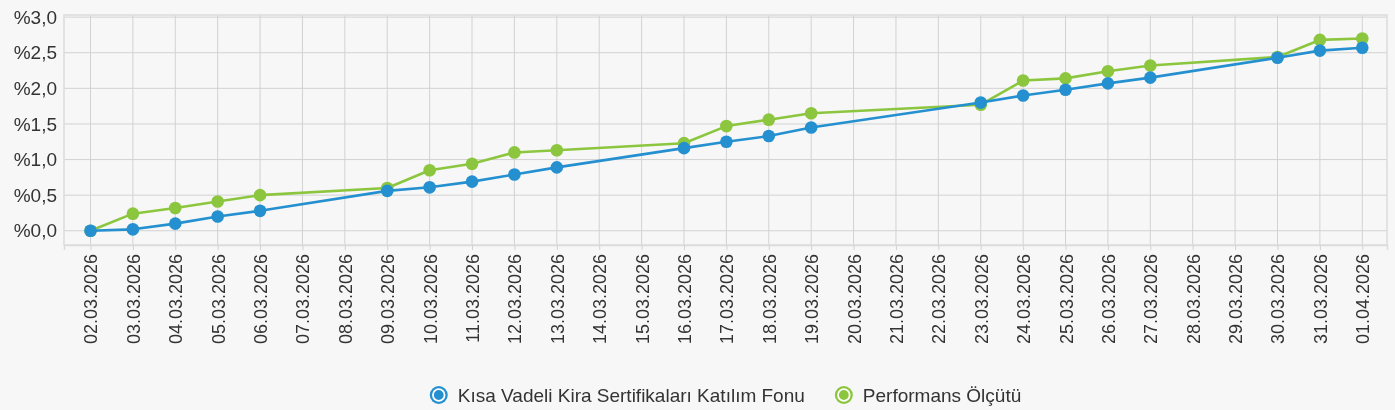  I want to click on x-tick-label: 15.03.2026, so click(642, 299).